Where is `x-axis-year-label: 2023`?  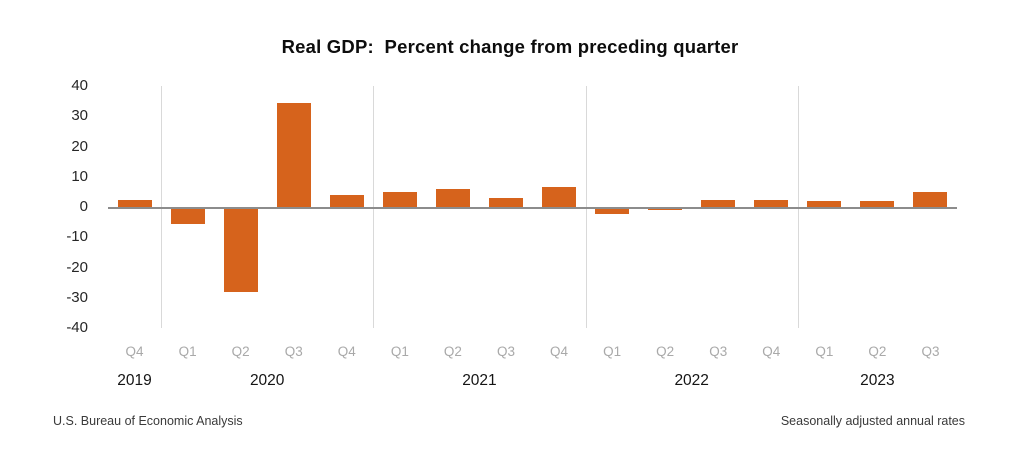
x-axis-year-label: 2023 is located at coordinates (877, 380).